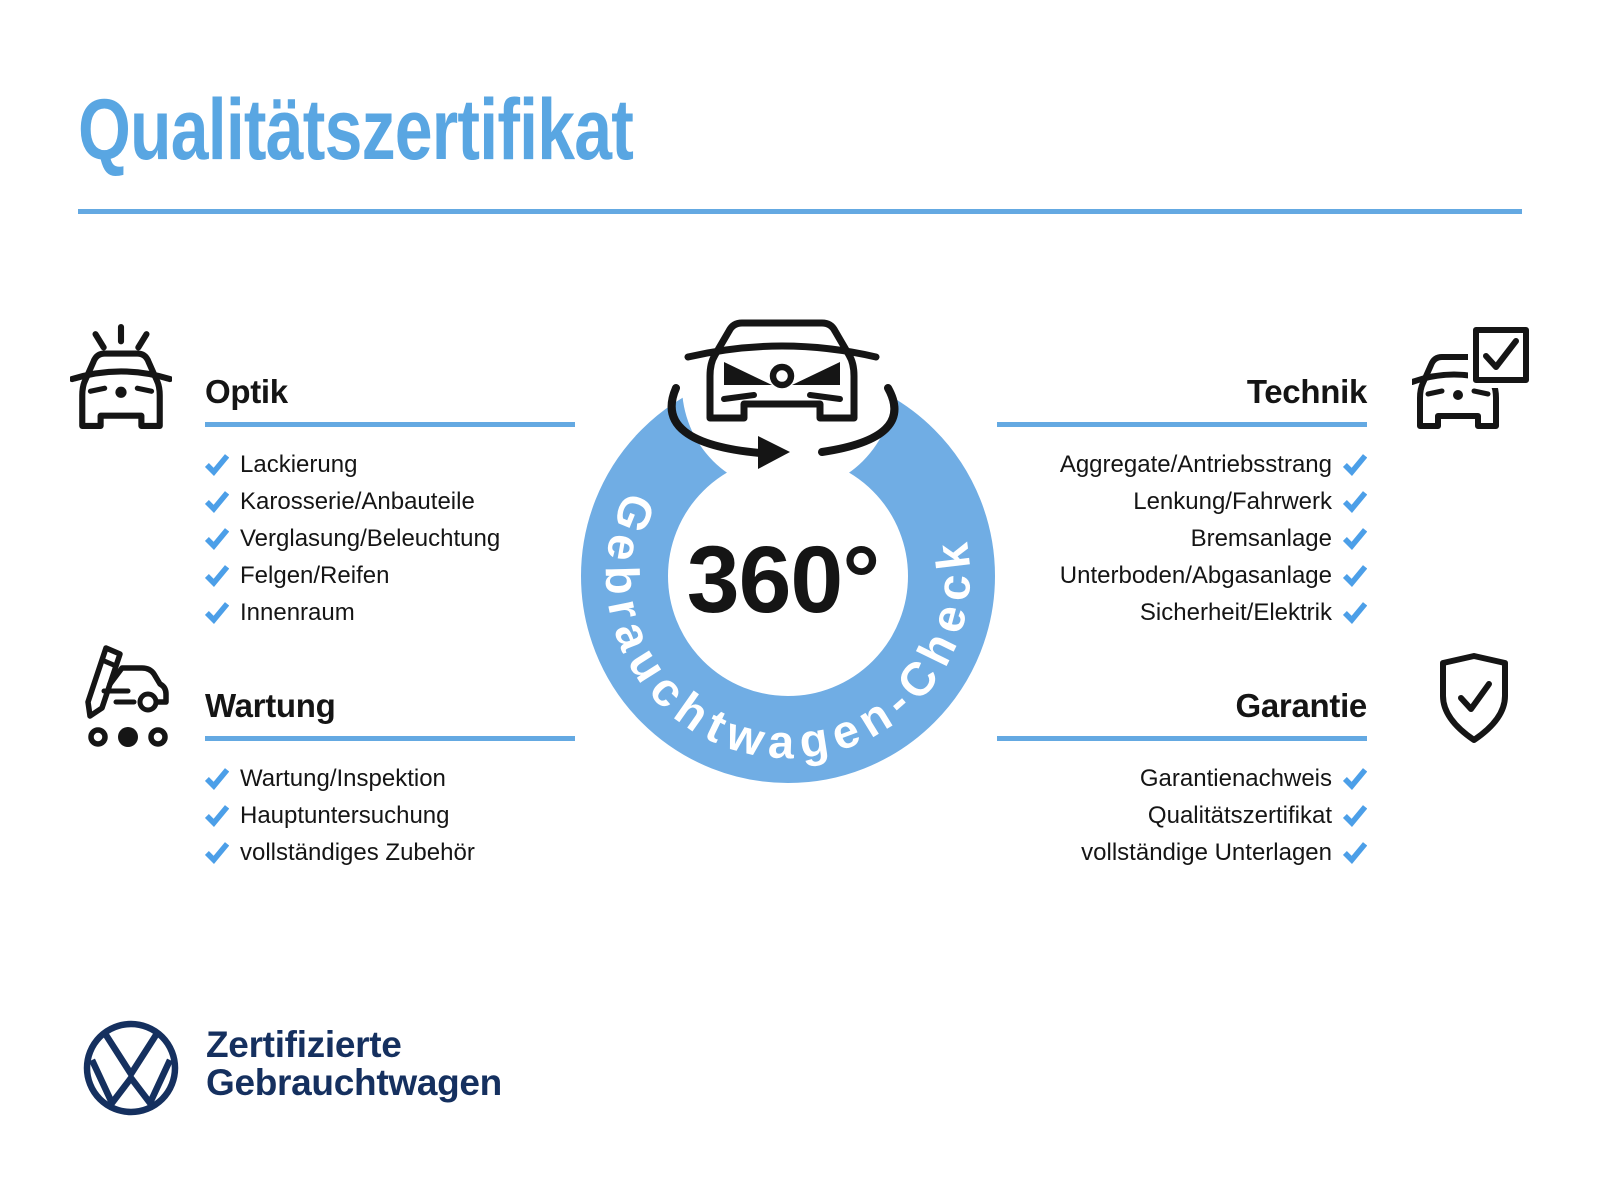 Image resolution: width=1600 pixels, height=1200 pixels. I want to click on list-item: Unterboden/Abgasanlage, so click(1182, 575).